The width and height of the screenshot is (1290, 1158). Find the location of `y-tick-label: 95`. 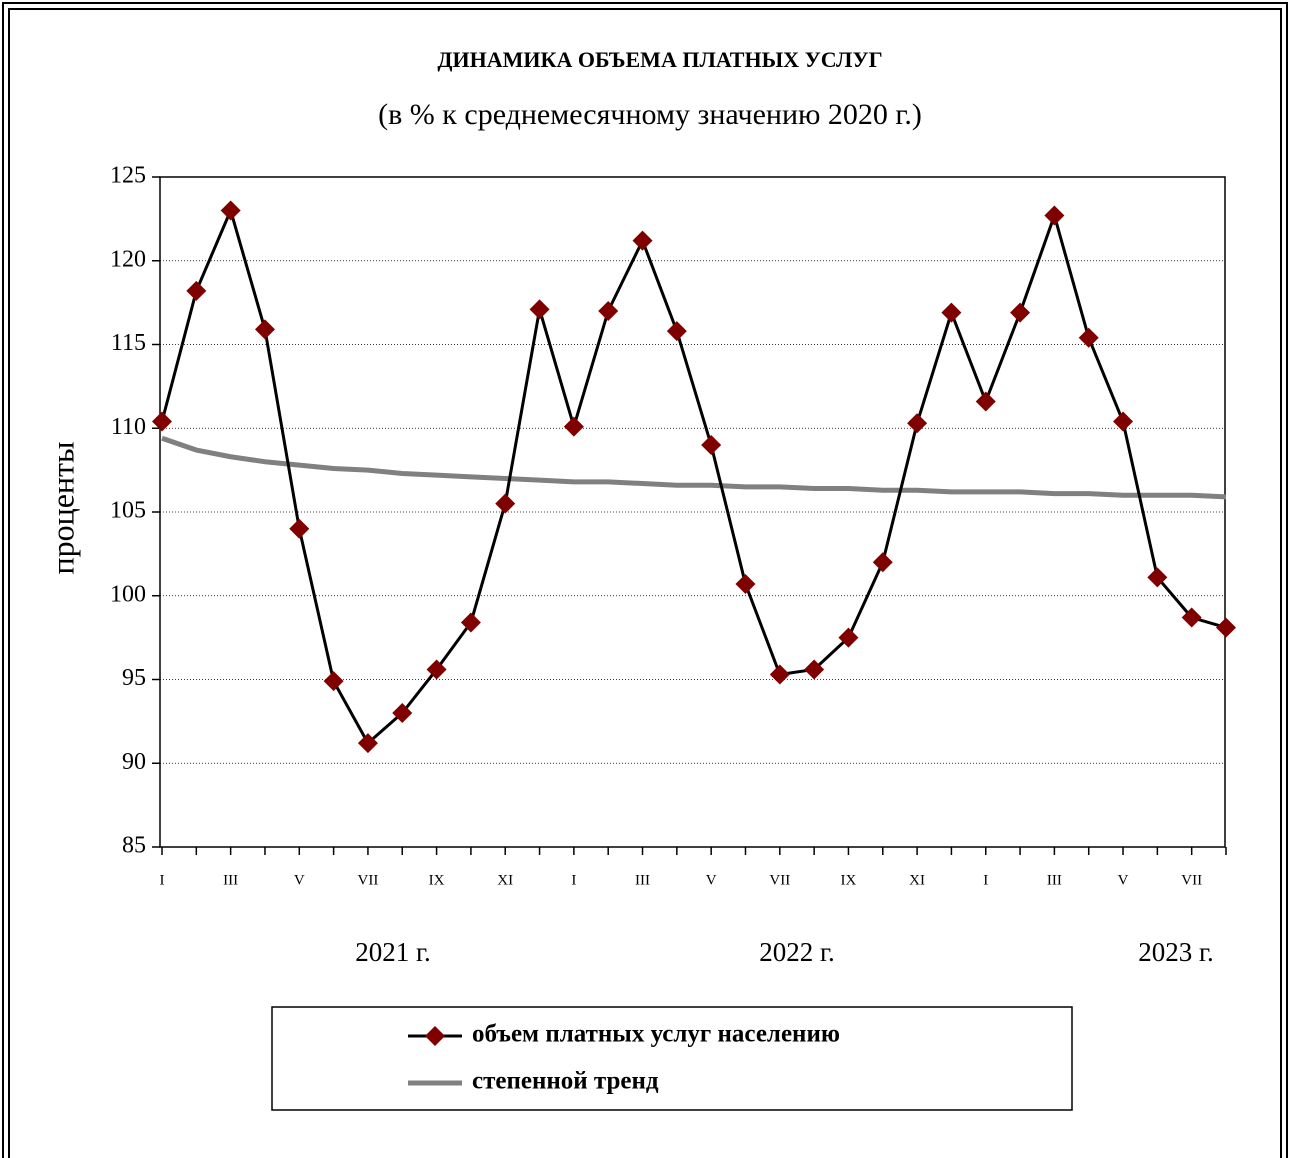

y-tick-label: 95 is located at coordinates (134, 678).